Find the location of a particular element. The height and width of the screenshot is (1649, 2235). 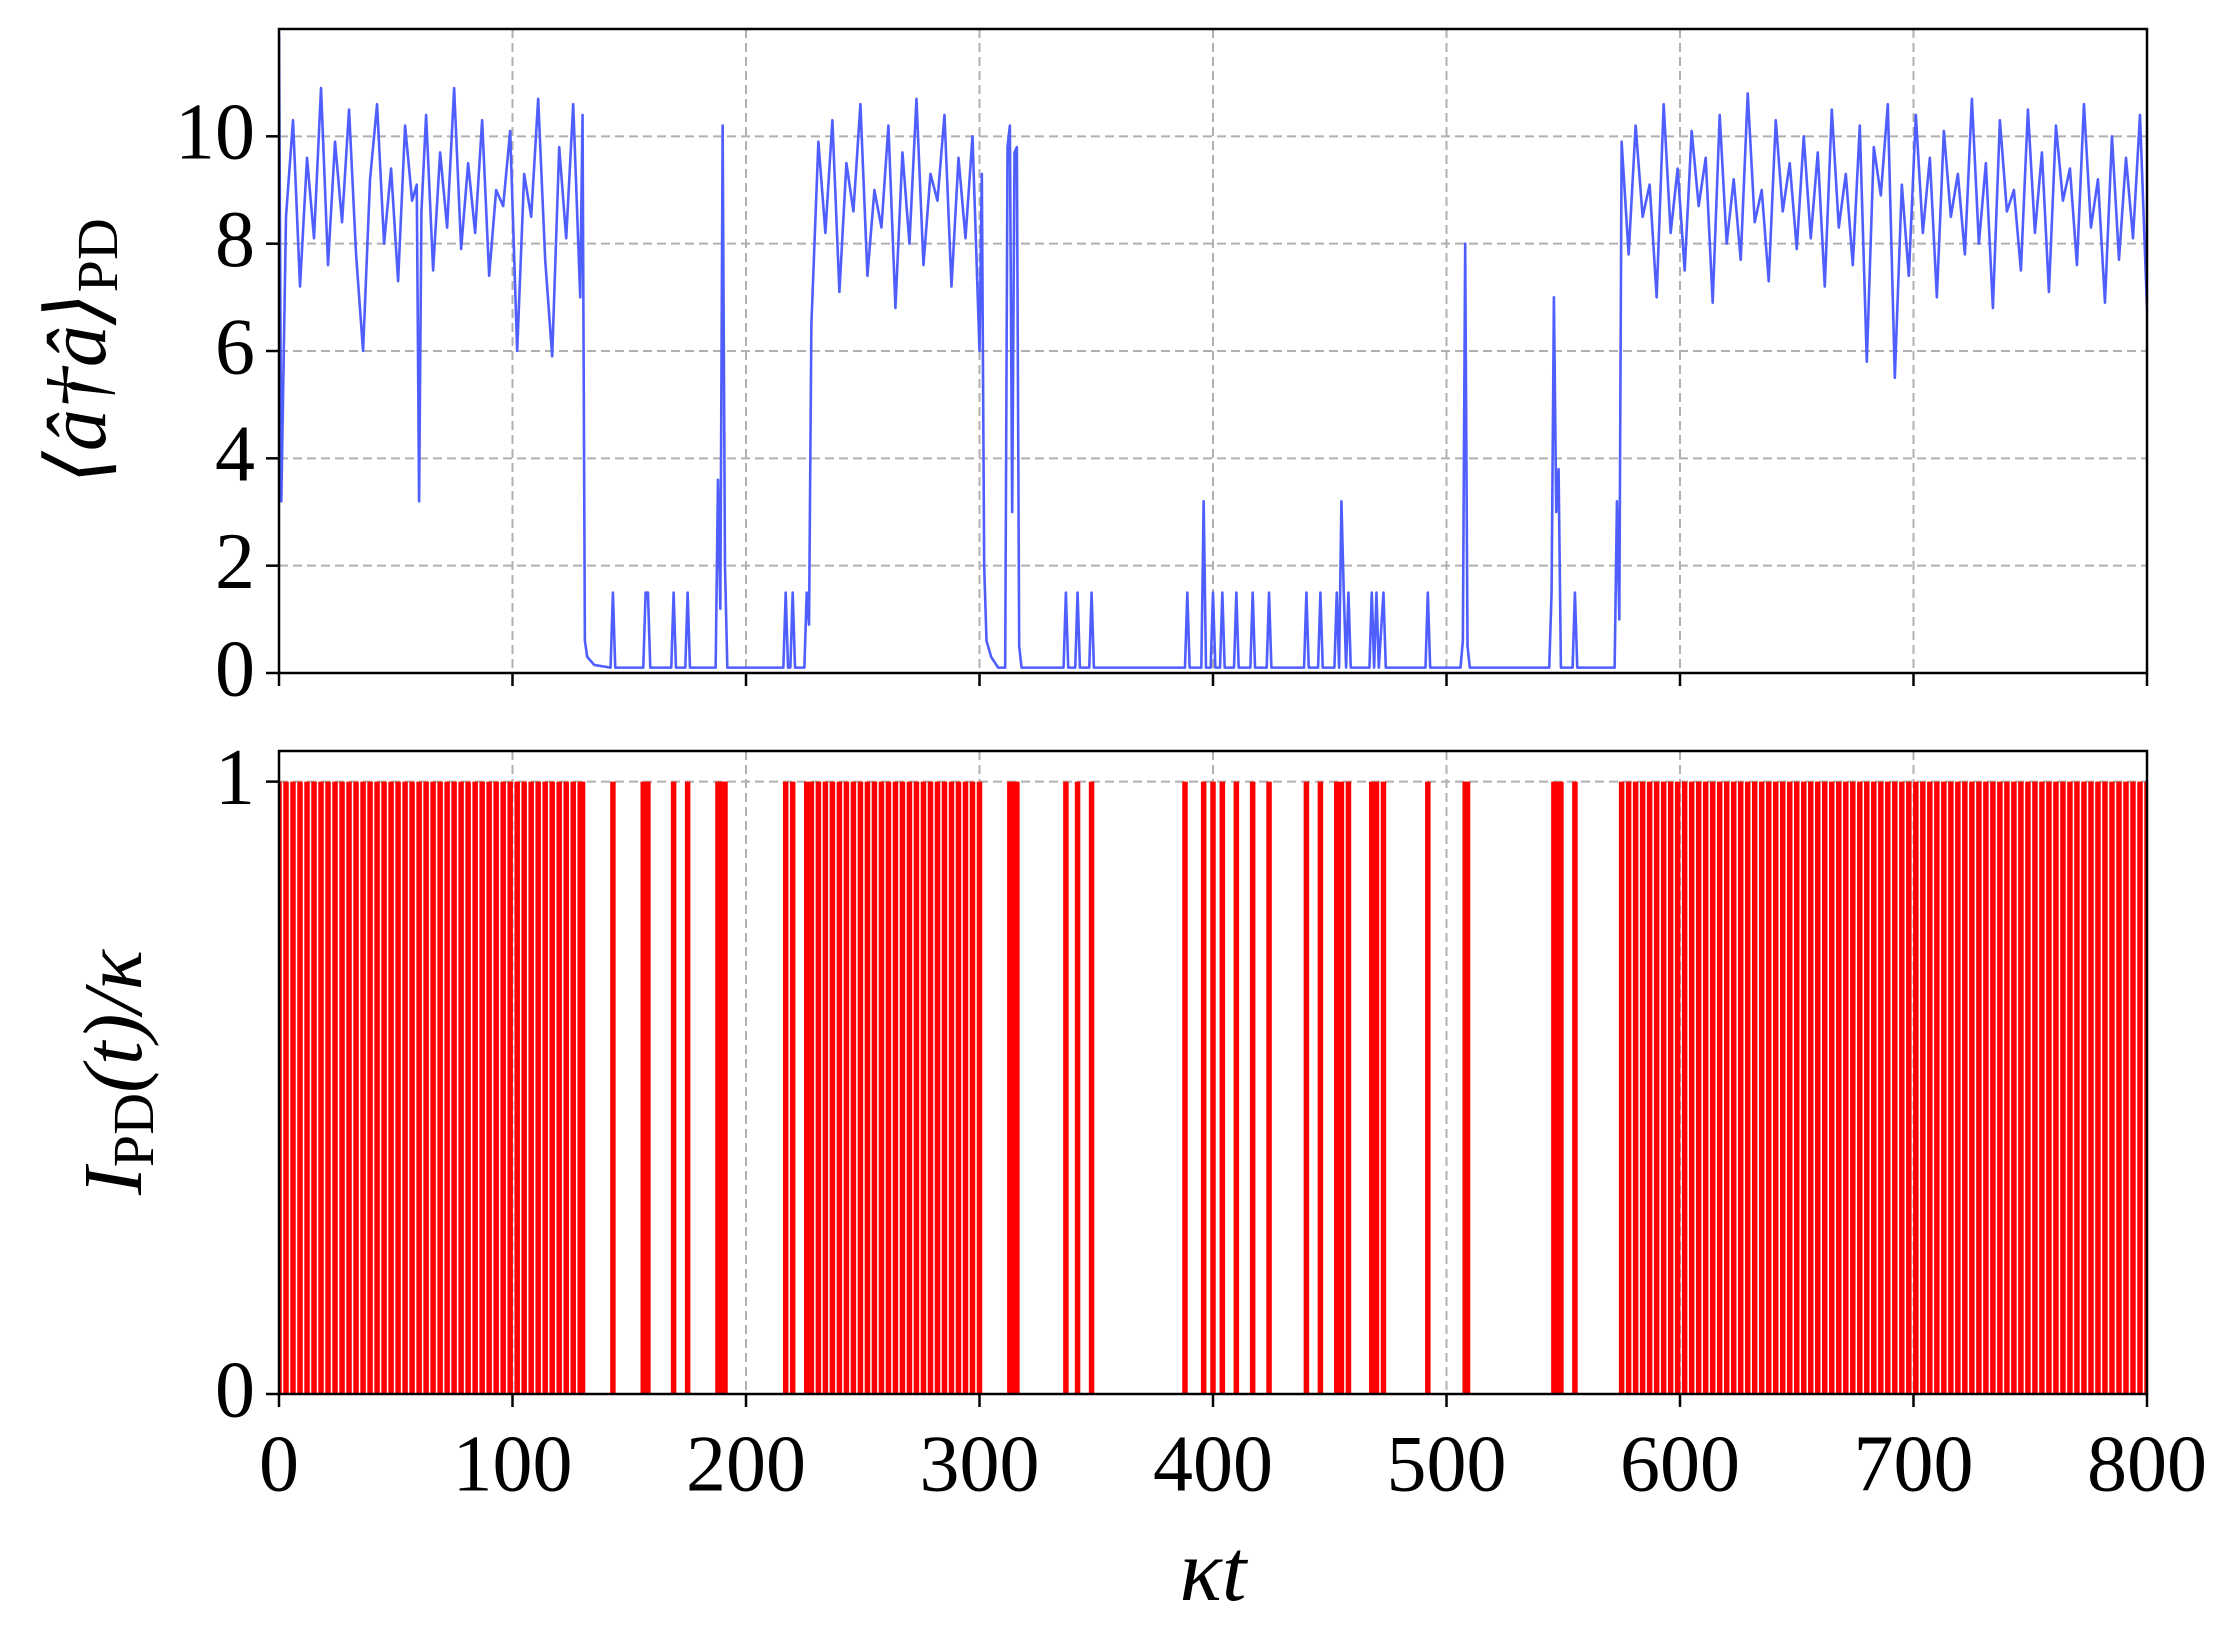

x-tick-label: 500 is located at coordinates (1447, 1464).